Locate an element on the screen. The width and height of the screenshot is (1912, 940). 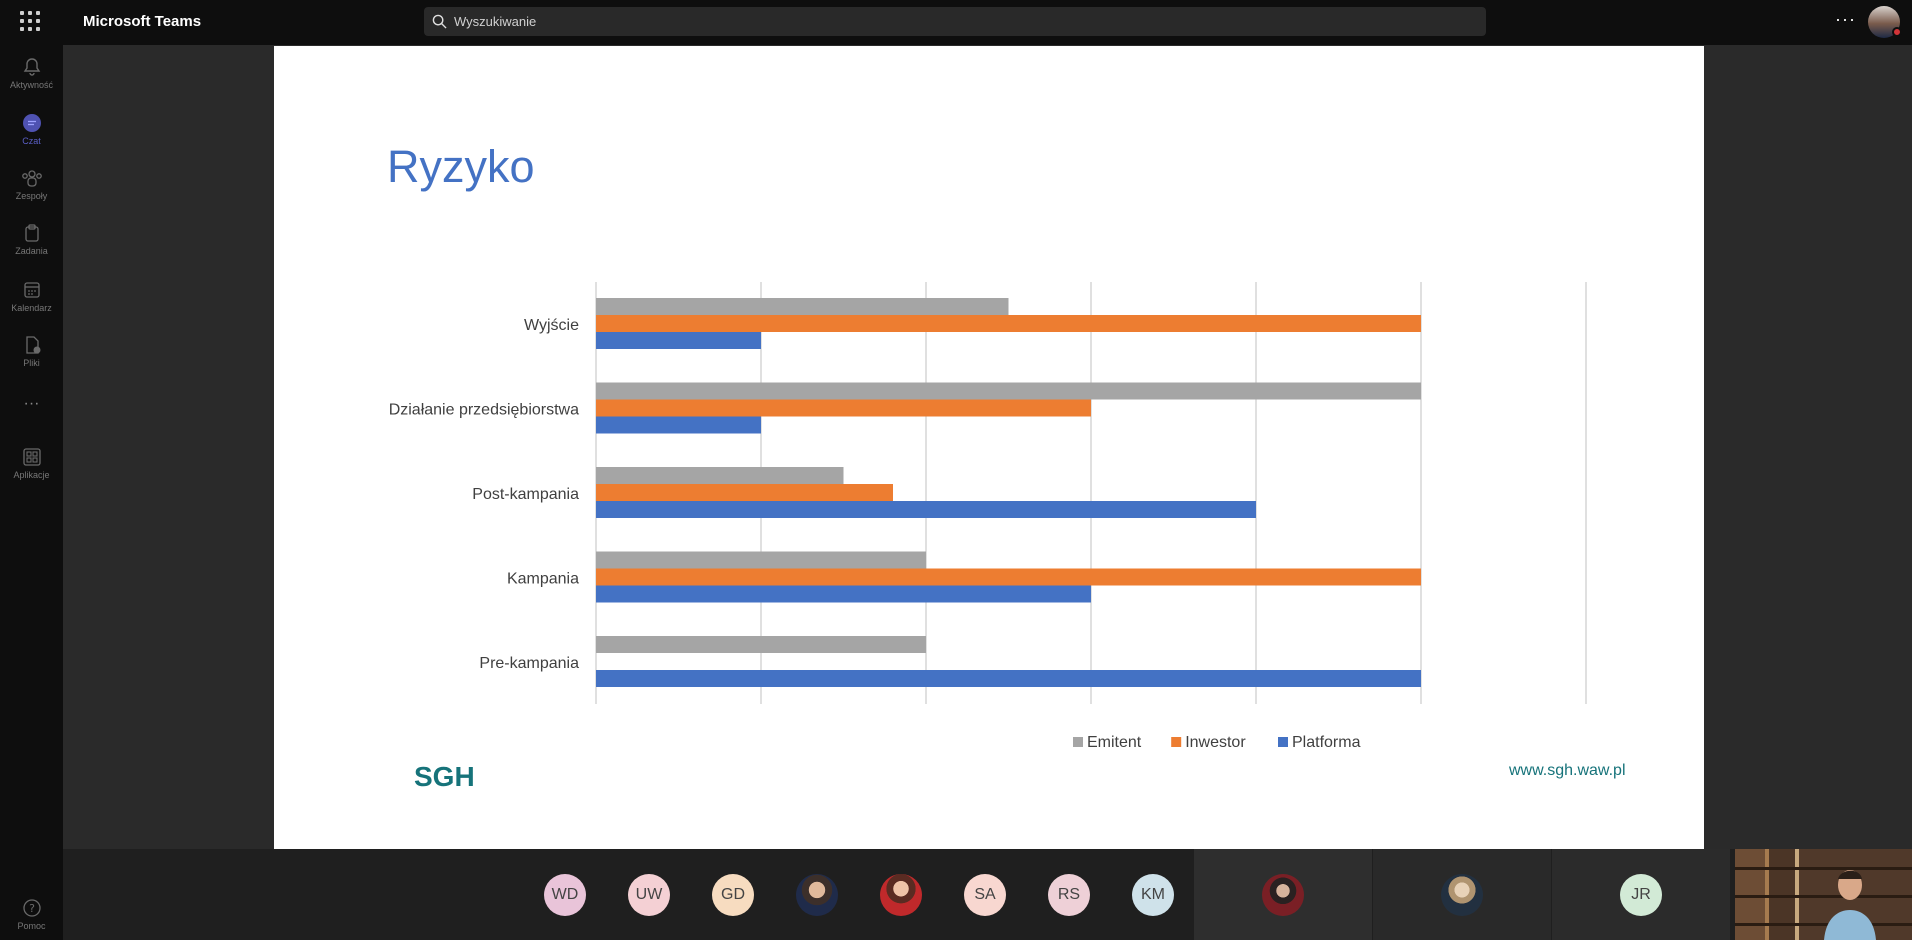
participant-avatar: RS is located at coordinates (1069, 895).